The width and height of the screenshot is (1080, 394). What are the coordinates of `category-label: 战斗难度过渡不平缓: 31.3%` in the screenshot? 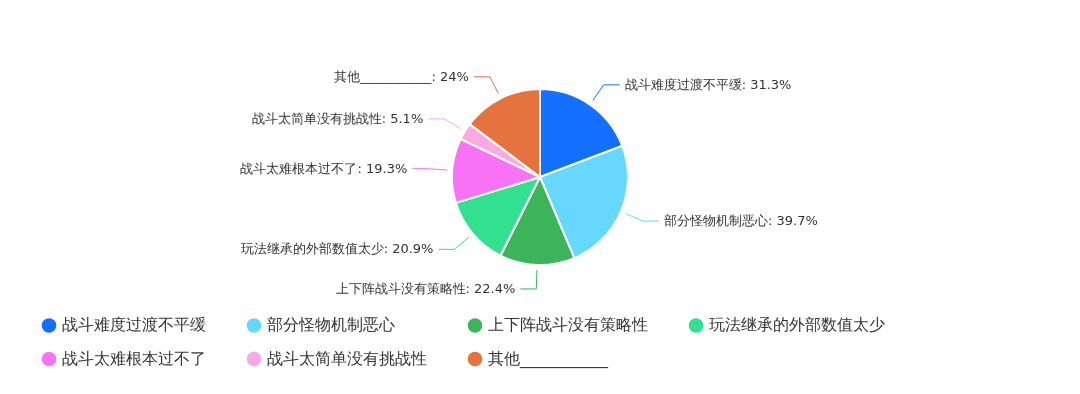 It's located at (708, 84).